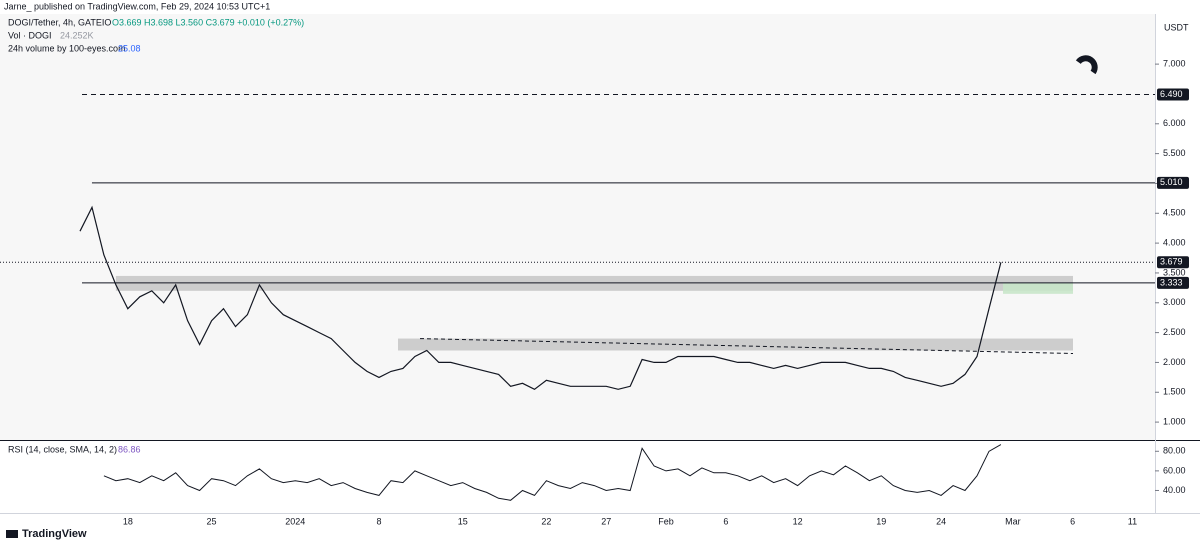  What do you see at coordinates (295, 521) in the screenshot?
I see `x-tick-label: 2024` at bounding box center [295, 521].